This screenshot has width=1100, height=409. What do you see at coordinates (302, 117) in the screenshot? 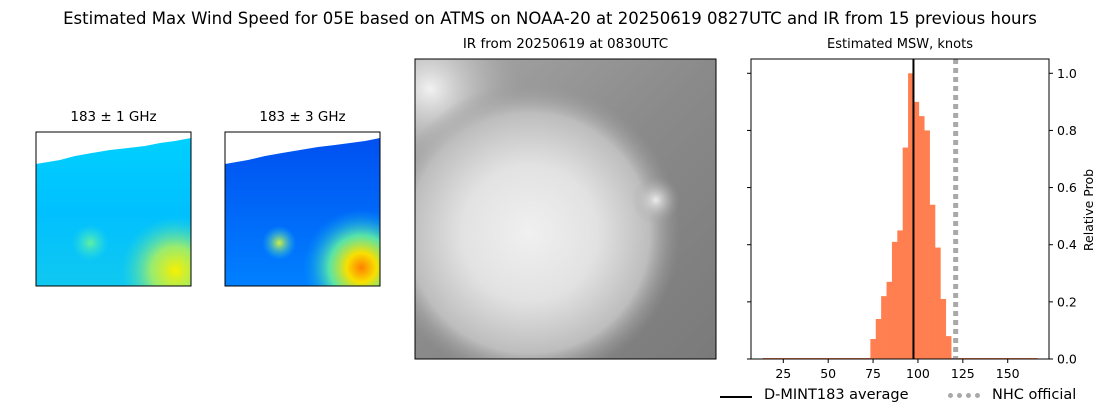
I see `mw3-panel-title: 183 ± 3 GHz` at bounding box center [302, 117].